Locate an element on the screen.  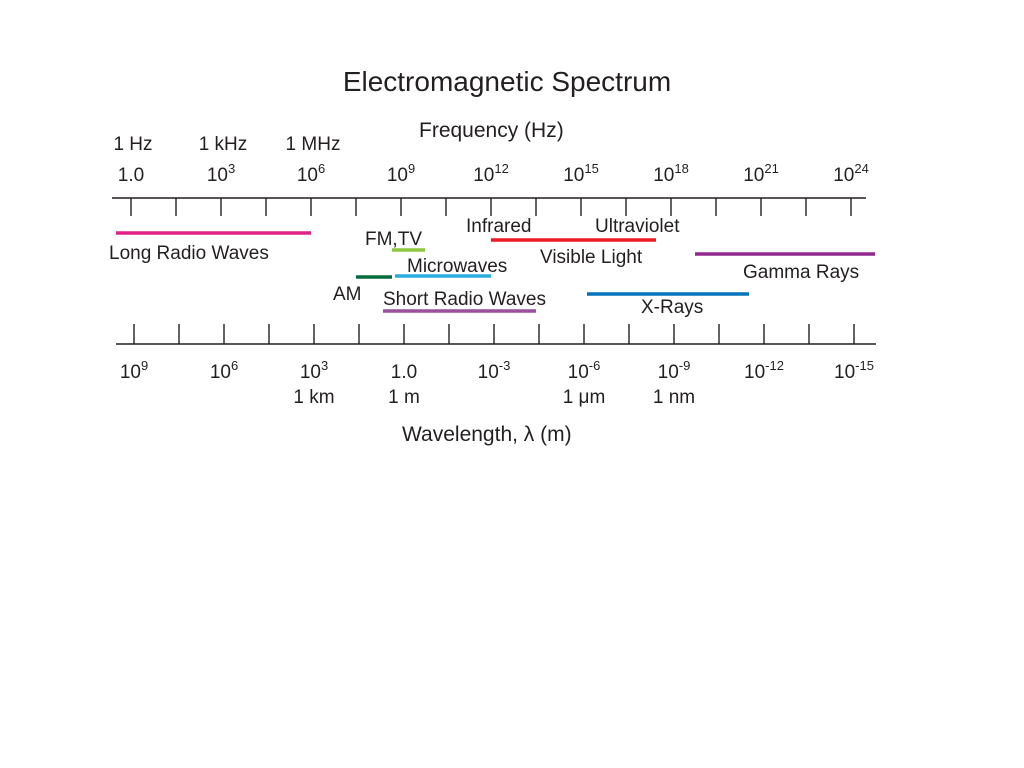
frequency-tick-label: 10³ is located at coordinates (220, 174).